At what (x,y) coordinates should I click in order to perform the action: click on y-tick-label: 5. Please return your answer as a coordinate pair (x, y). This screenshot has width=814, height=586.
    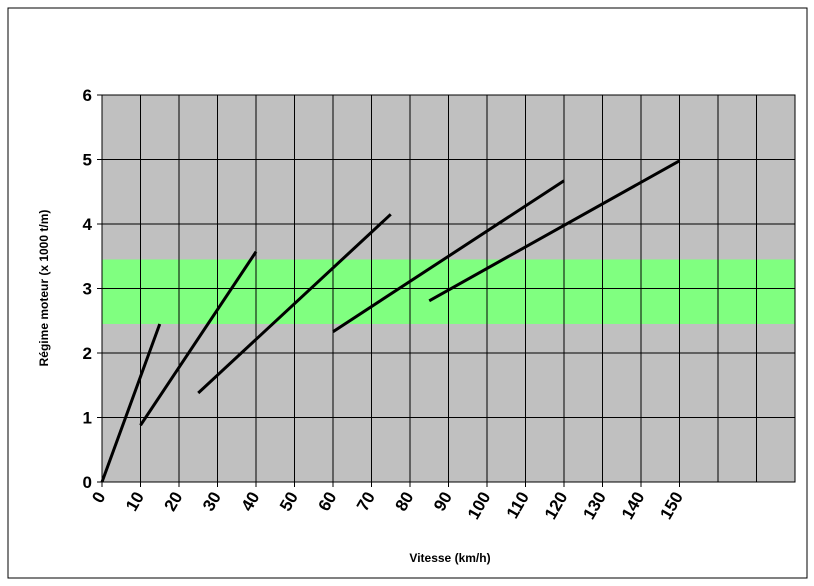
    Looking at the image, I should click on (87, 160).